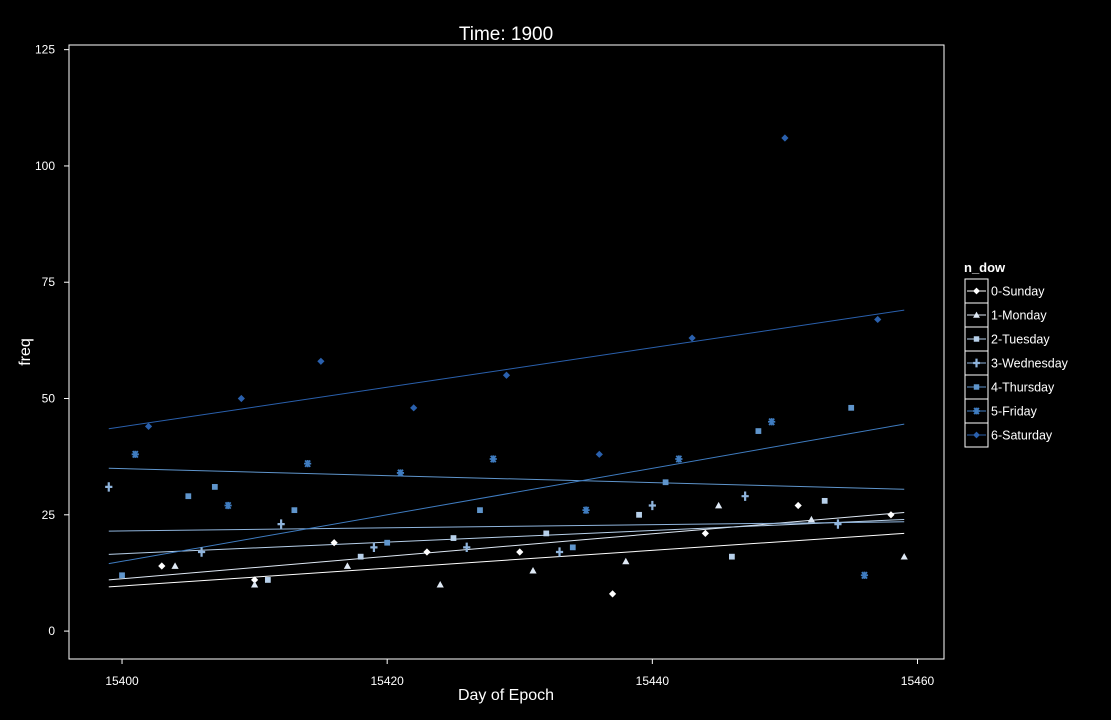 This screenshot has width=1111, height=720. What do you see at coordinates (49, 515) in the screenshot?
I see `y-tick-label: 25` at bounding box center [49, 515].